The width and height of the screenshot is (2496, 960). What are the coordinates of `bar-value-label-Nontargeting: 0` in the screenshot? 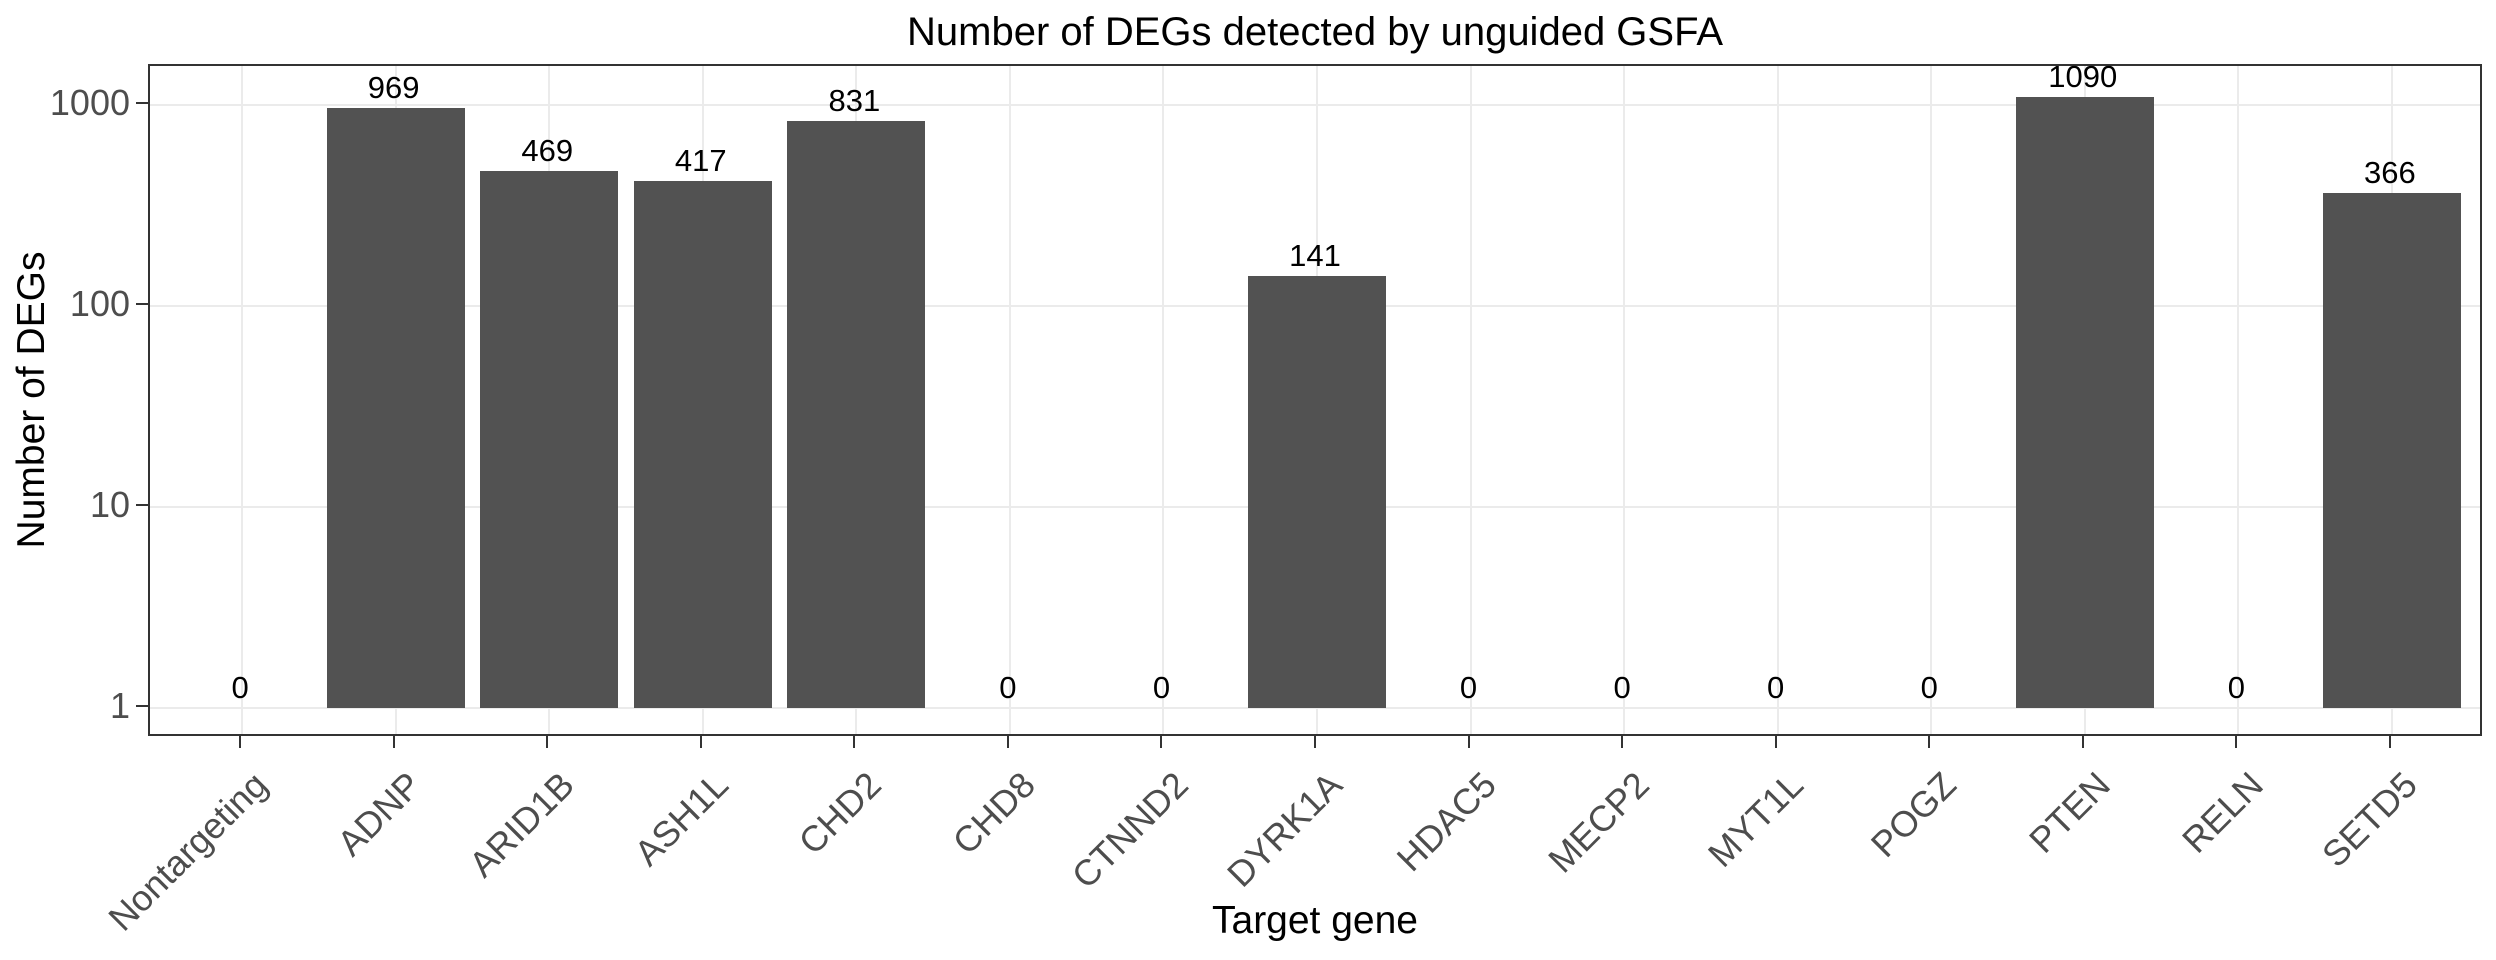 It's located at (240, 687).